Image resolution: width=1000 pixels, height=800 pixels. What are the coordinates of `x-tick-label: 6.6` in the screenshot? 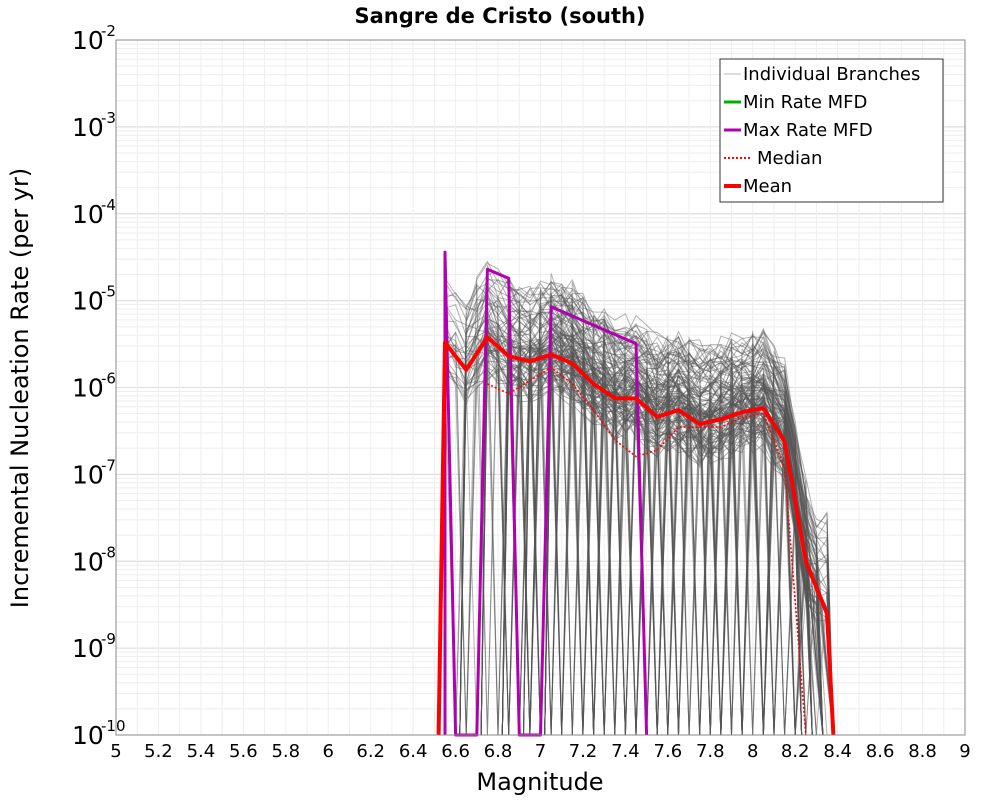 It's located at (455, 751).